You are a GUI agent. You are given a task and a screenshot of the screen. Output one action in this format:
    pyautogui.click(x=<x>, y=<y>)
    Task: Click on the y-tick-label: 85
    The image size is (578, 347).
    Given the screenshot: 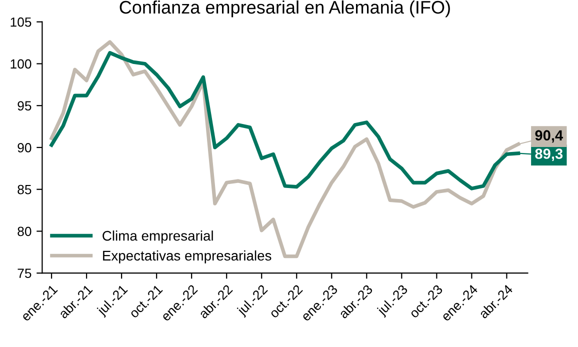 What is the action you would take?
    pyautogui.click(x=25, y=189)
    